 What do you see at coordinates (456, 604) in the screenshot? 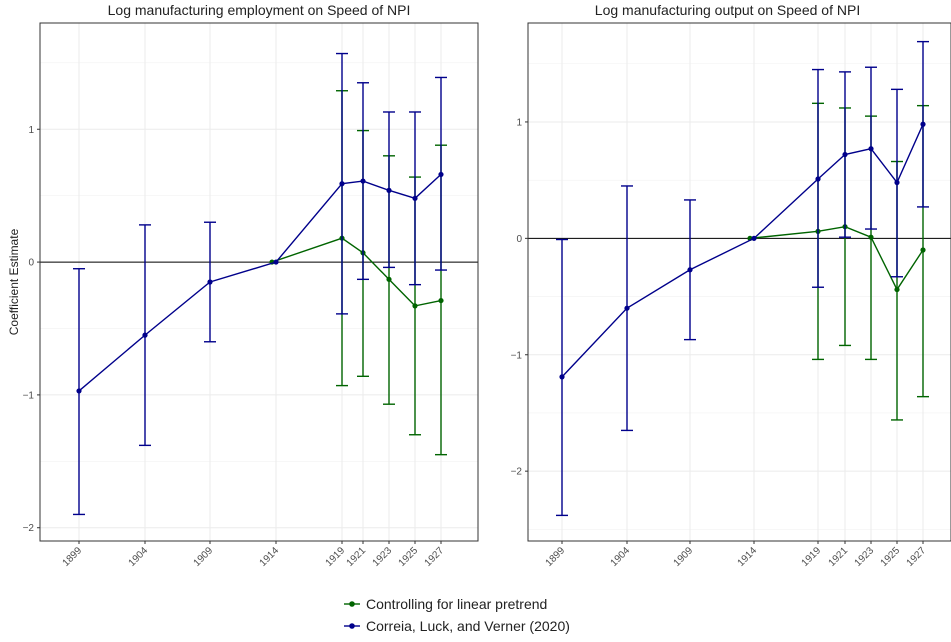
I see `legend-label: Controlling for linear pretrend` at bounding box center [456, 604].